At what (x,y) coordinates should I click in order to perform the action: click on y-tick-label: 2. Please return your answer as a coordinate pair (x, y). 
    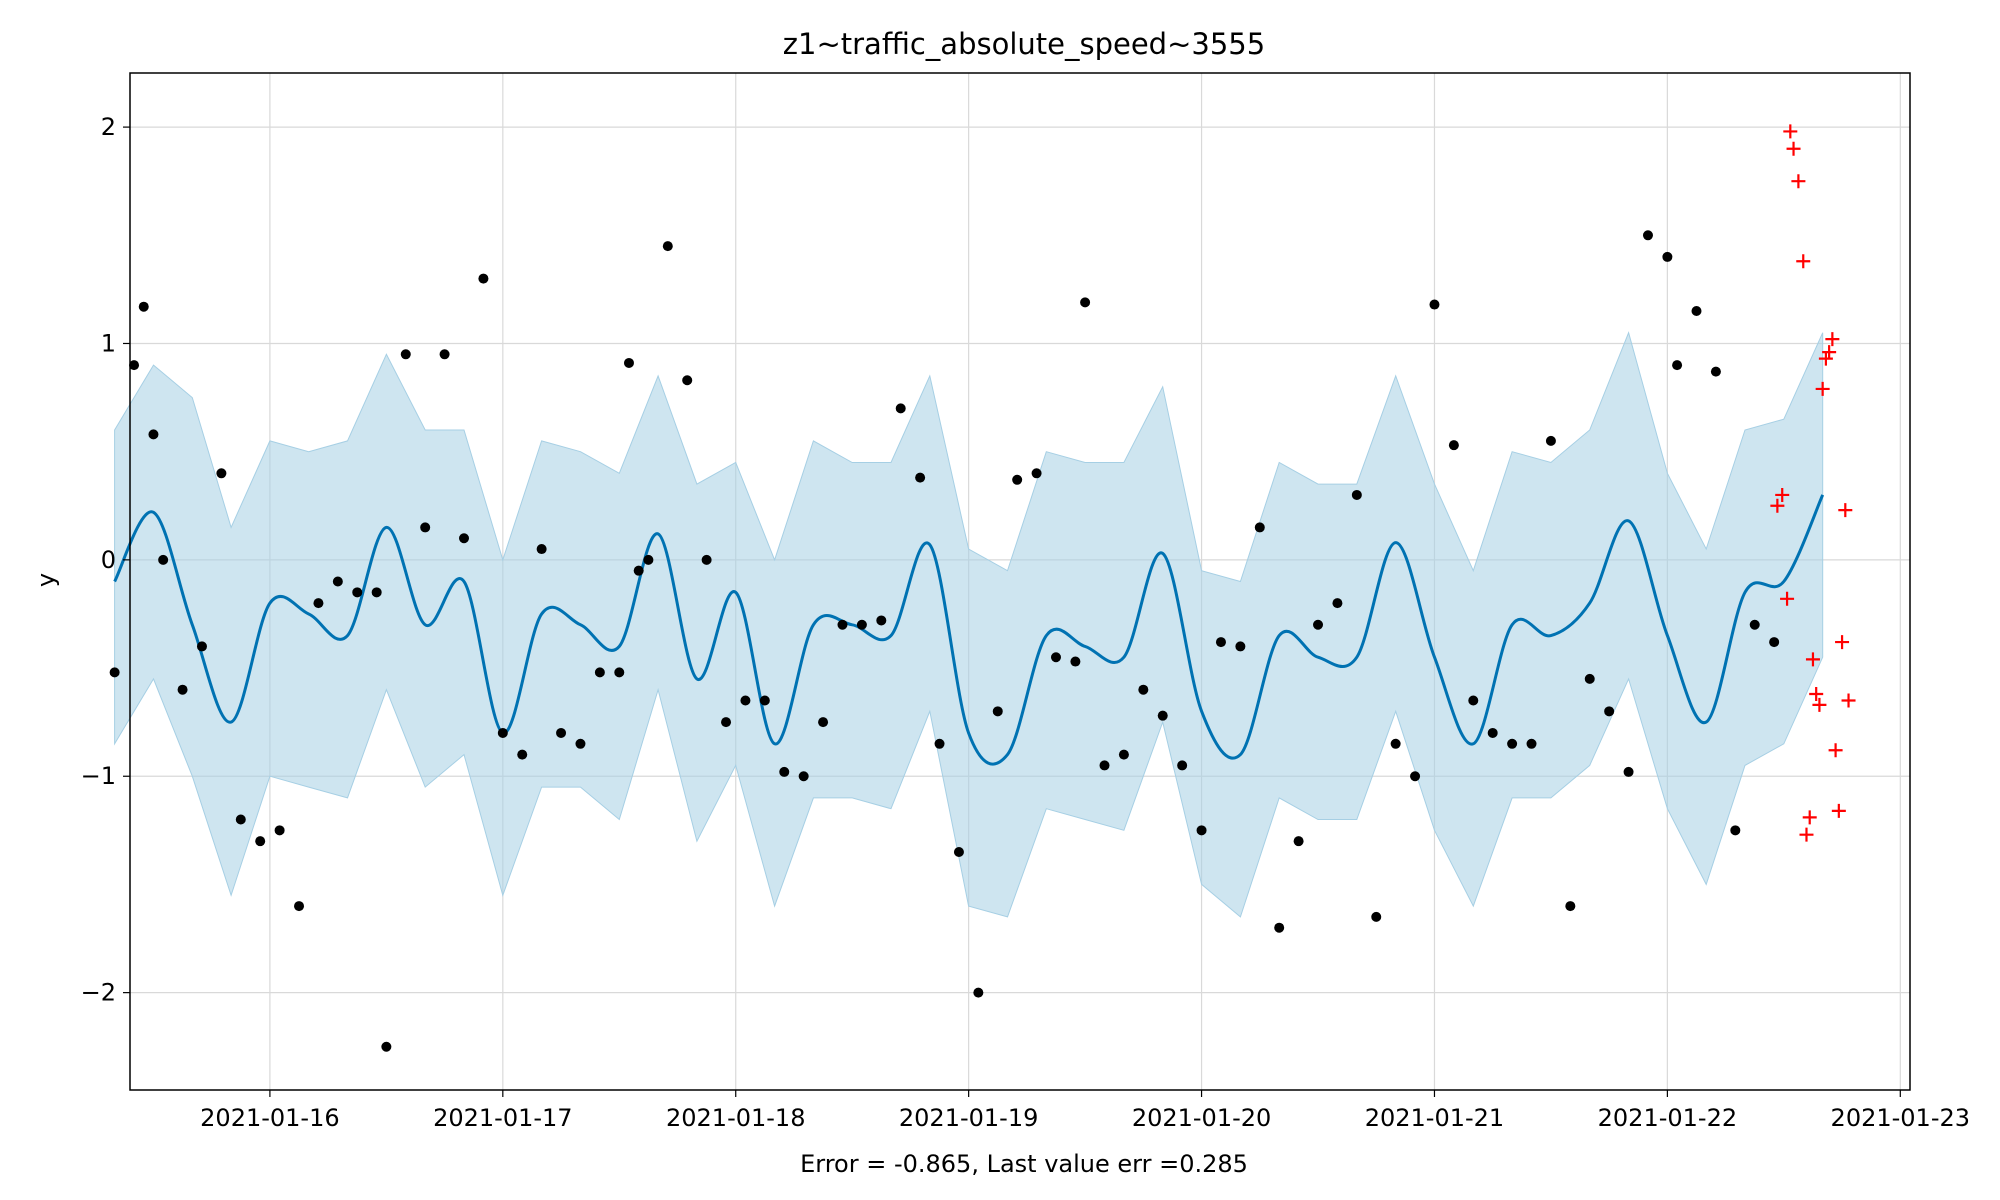
    Looking at the image, I should click on (108, 127).